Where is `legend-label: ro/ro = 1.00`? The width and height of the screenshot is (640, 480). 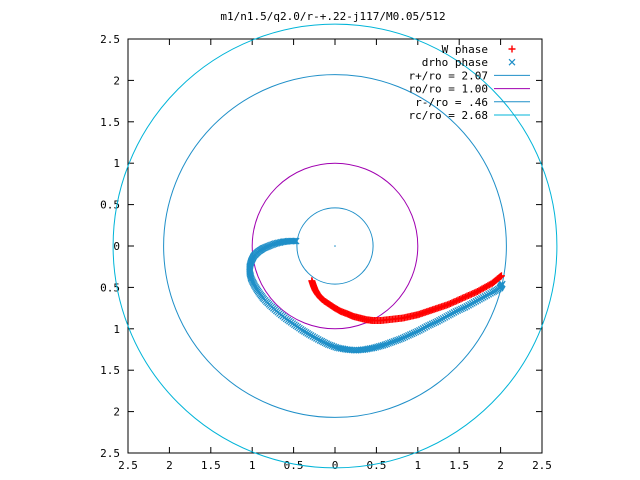 legend-label: ro/ro = 1.00 is located at coordinates (448, 89).